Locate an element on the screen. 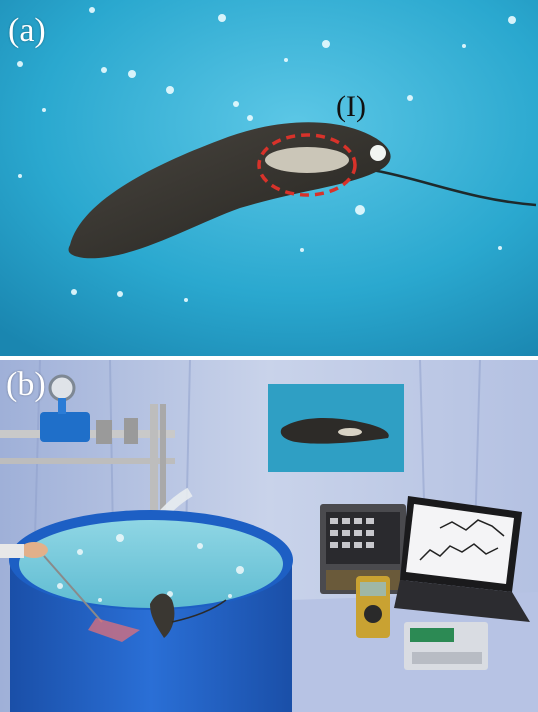 The image size is (538, 712). marked-region-circle is located at coordinates (307, 165).